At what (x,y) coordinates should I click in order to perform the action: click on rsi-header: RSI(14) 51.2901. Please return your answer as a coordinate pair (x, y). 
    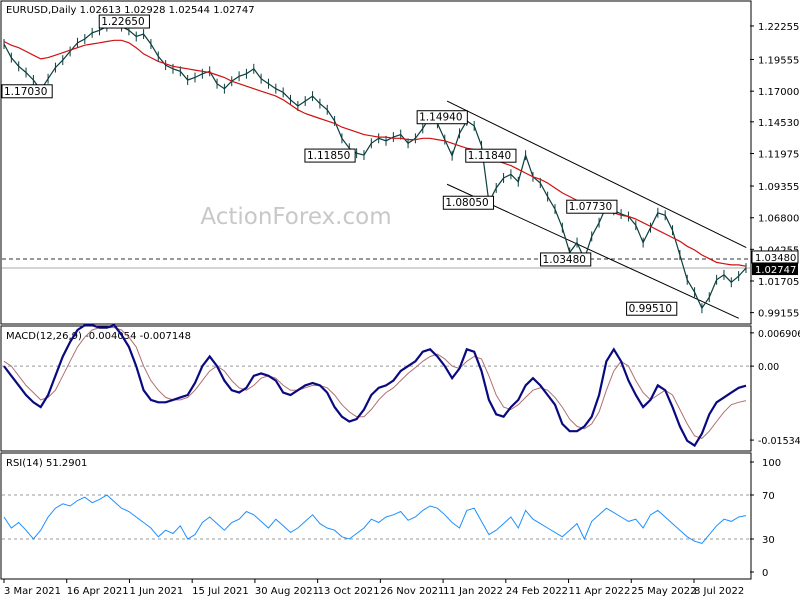
    Looking at the image, I should click on (46, 463).